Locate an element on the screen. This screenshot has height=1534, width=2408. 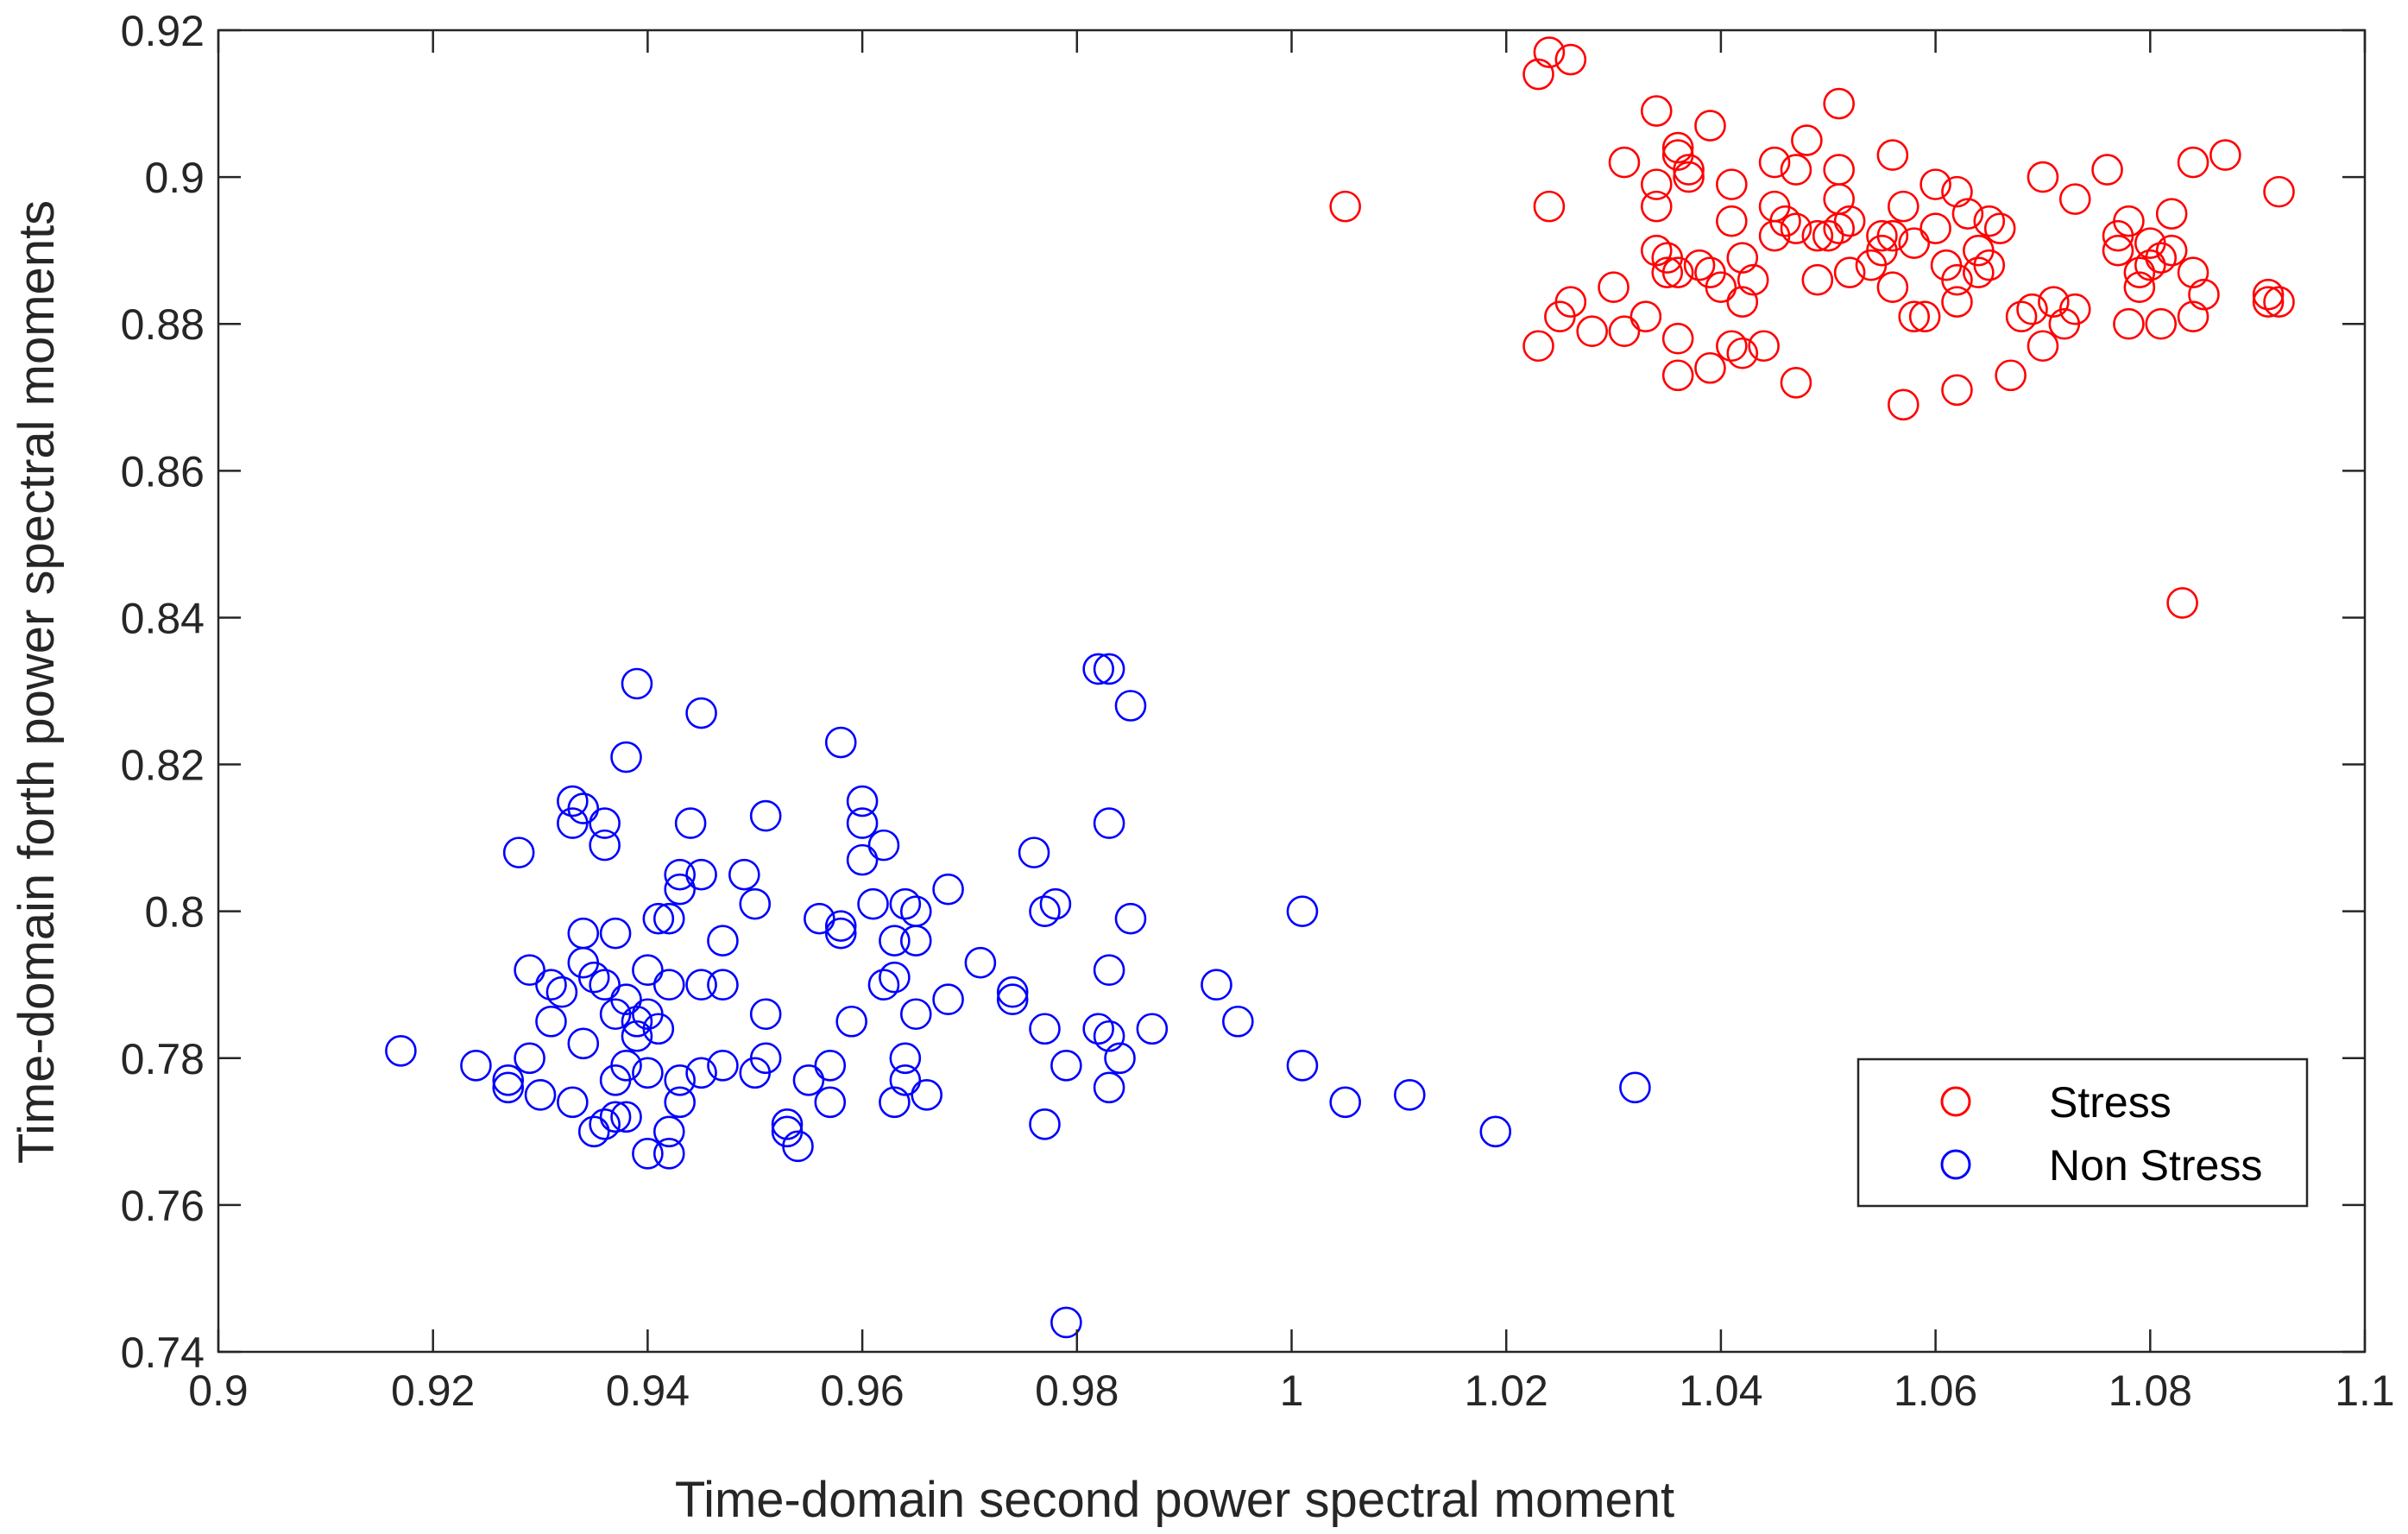
y-tick-label: 0.82 is located at coordinates (163, 766).